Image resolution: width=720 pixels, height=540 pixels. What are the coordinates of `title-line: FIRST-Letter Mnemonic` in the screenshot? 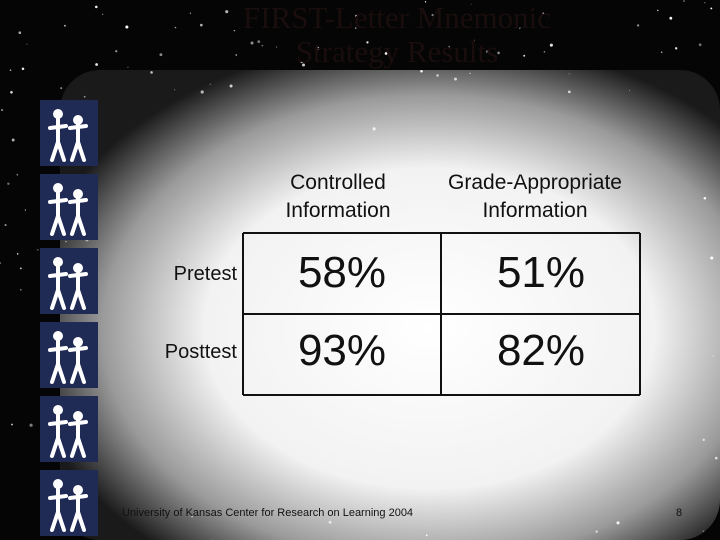 It's located at (397, 17).